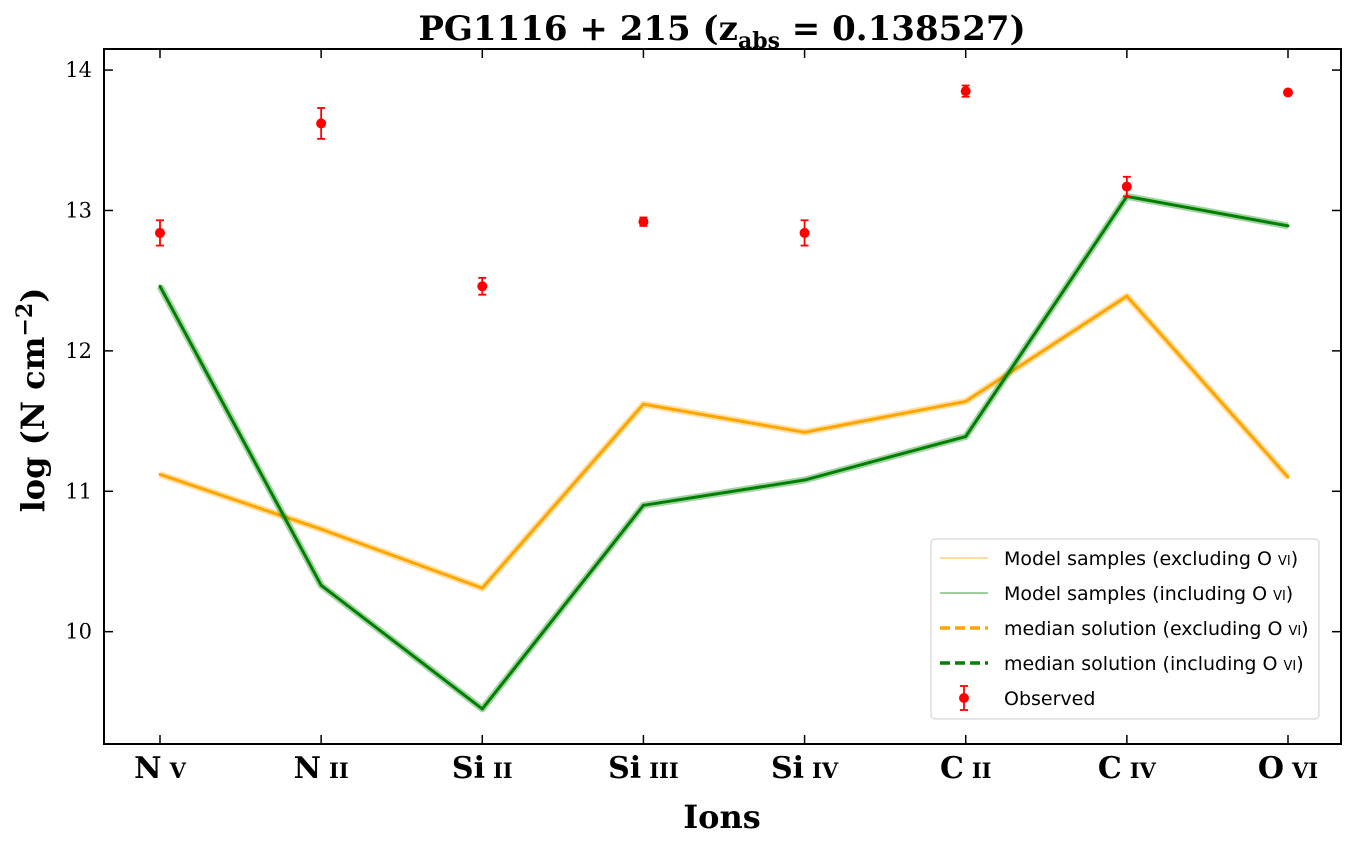  Describe the element at coordinates (78, 491) in the screenshot. I see `y-tick-label: 11` at that location.